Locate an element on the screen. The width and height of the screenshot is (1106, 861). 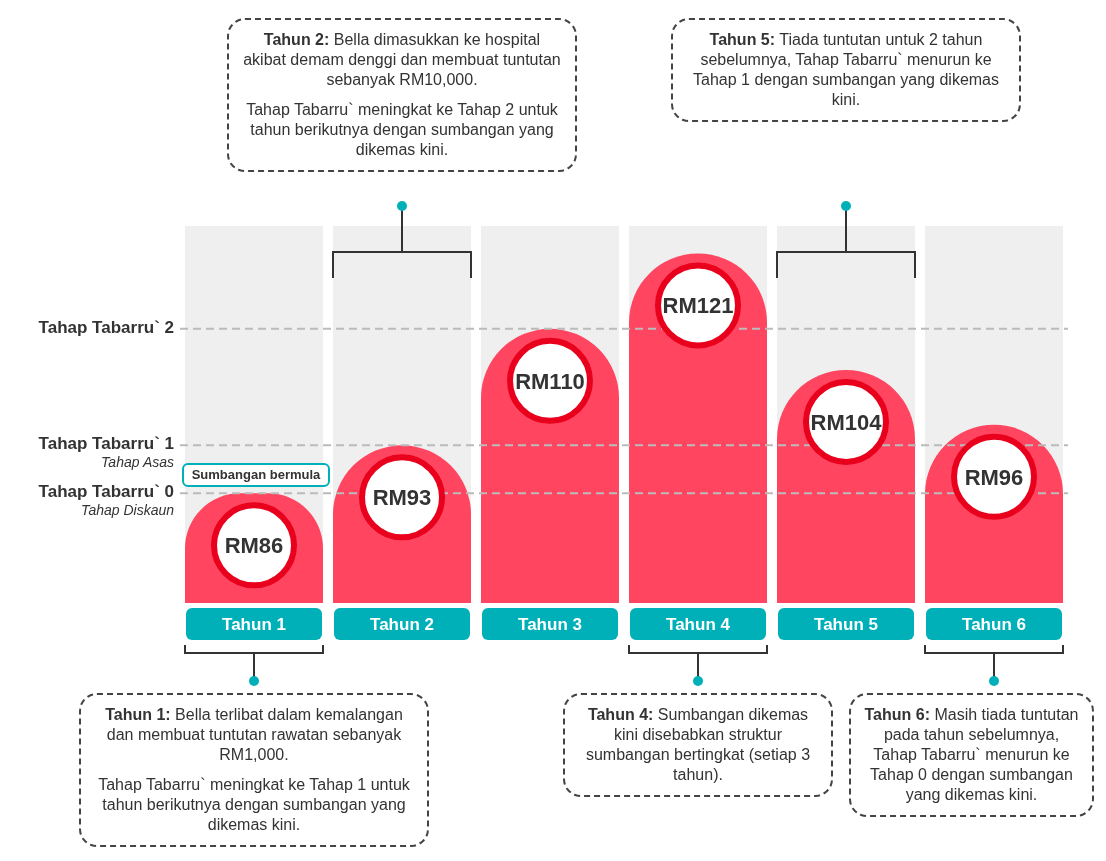
data-label: RM110 is located at coordinates (550, 381).